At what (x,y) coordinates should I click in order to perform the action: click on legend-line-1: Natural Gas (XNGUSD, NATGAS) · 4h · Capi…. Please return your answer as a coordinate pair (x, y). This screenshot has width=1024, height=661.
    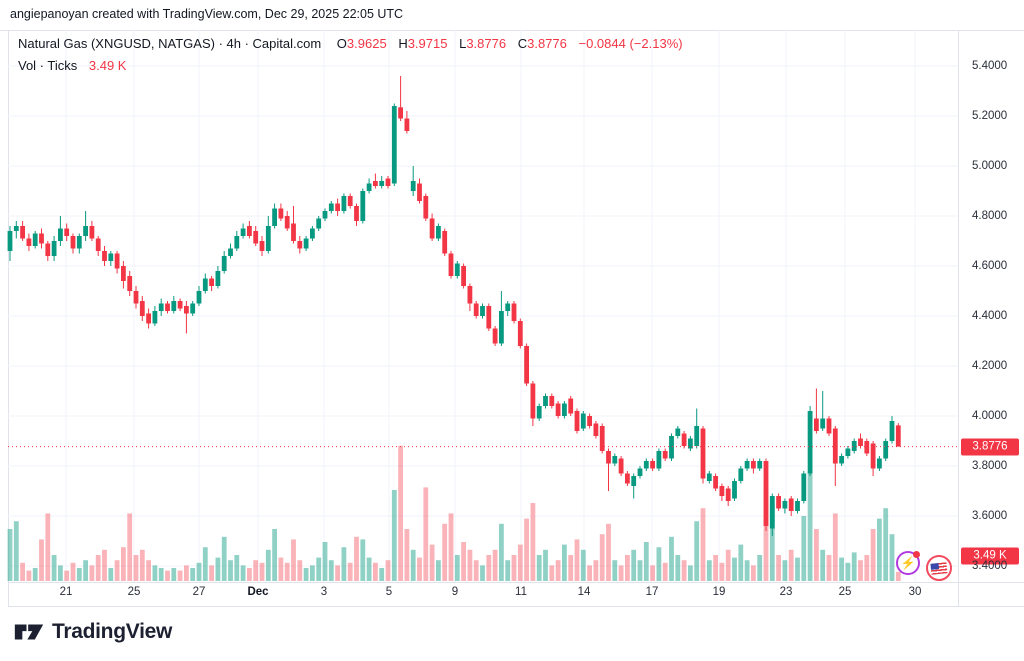
    Looking at the image, I should click on (350, 43).